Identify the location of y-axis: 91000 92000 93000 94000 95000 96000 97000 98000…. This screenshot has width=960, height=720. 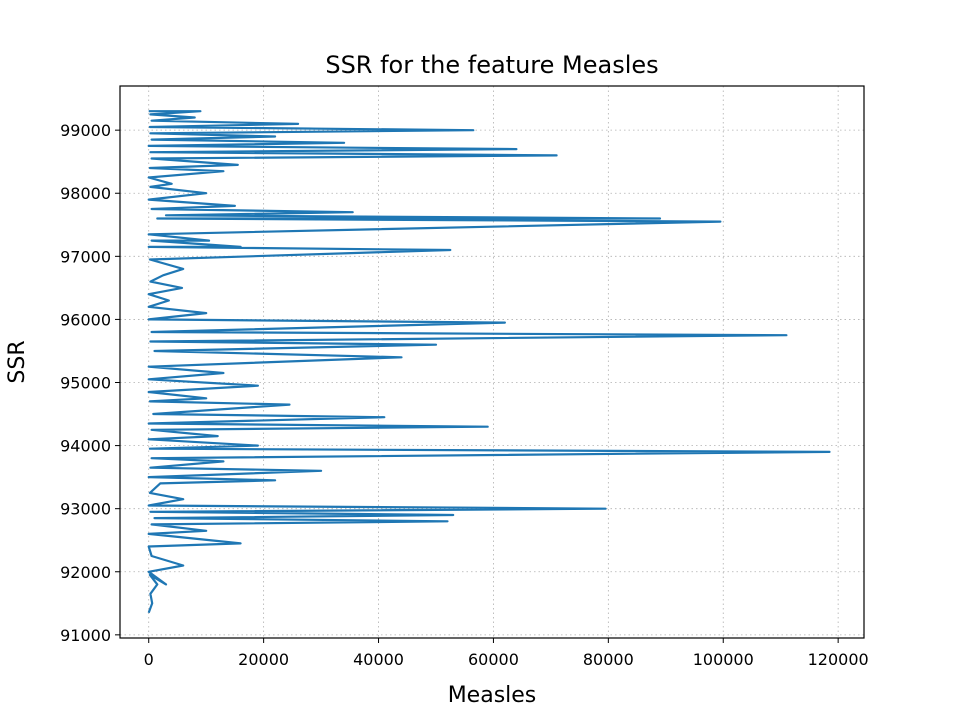
(90, 383).